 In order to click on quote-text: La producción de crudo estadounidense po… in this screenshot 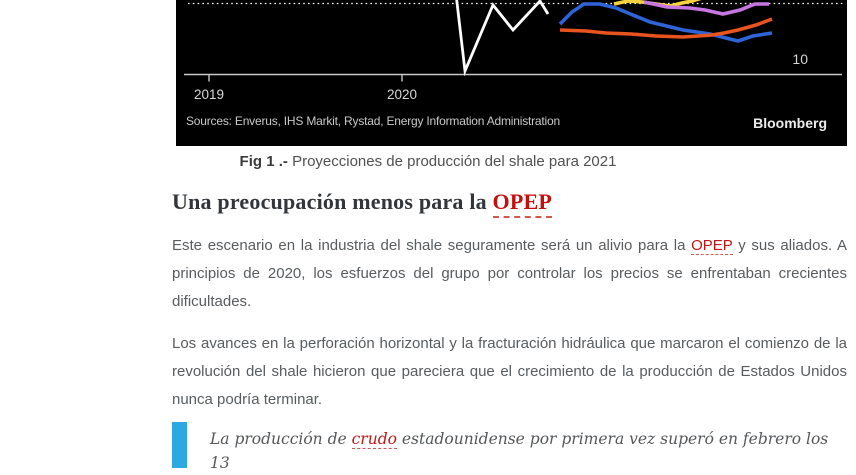, I will do `click(528, 448)`.